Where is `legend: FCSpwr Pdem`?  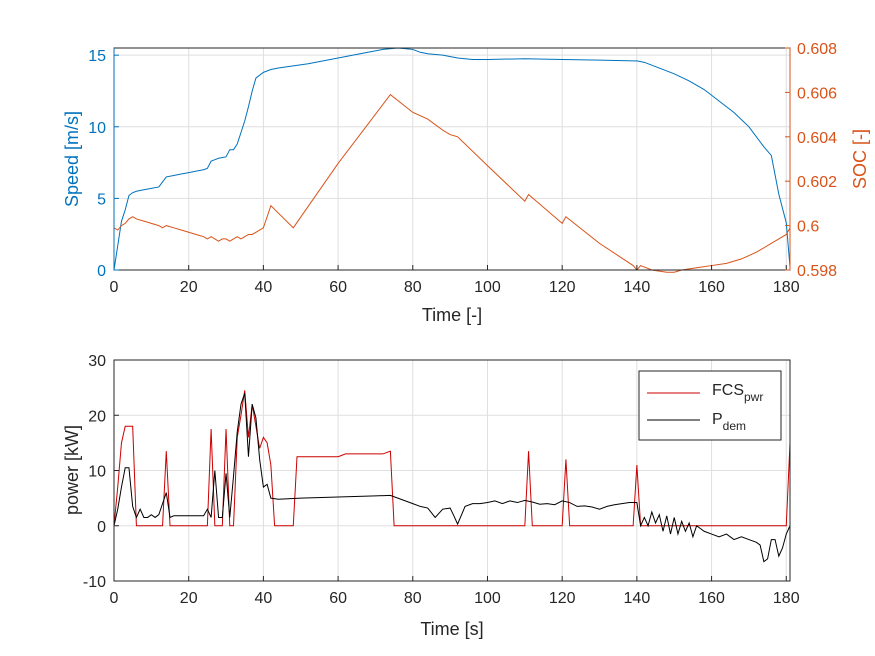
legend: FCSpwr Pdem is located at coordinates (710, 405).